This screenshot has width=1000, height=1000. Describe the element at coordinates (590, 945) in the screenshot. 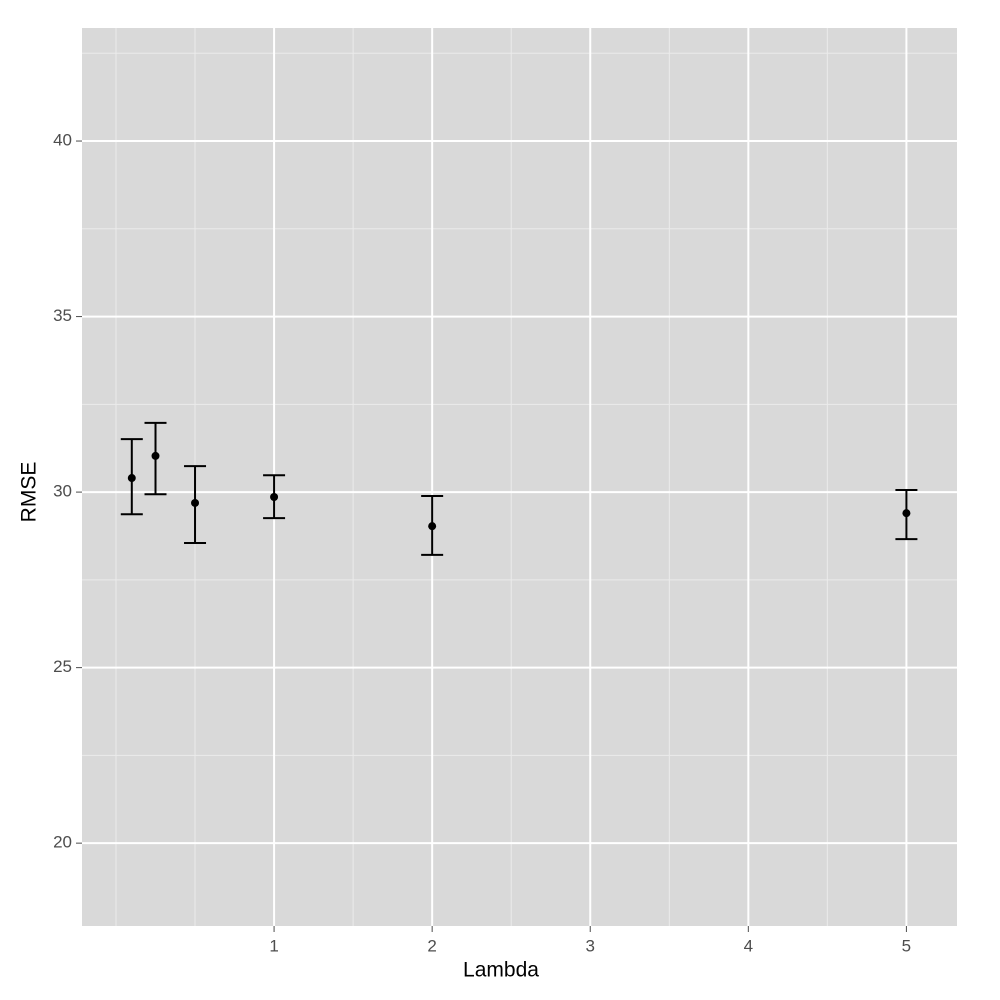

I see `x-tick-label: 3` at that location.